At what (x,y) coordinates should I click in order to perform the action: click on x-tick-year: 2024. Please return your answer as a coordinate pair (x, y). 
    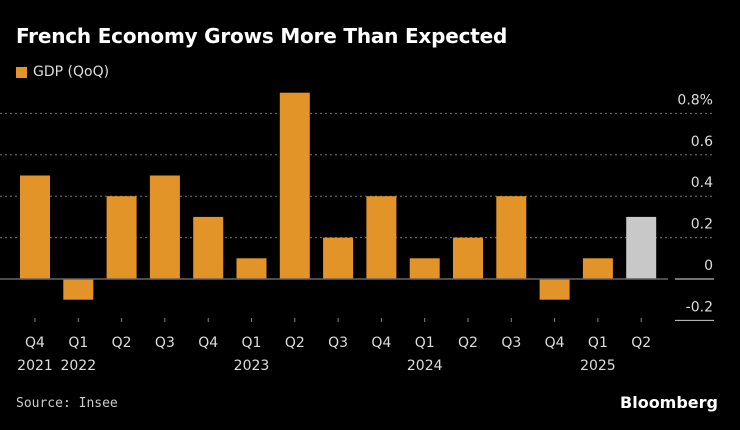
    Looking at the image, I should click on (425, 366).